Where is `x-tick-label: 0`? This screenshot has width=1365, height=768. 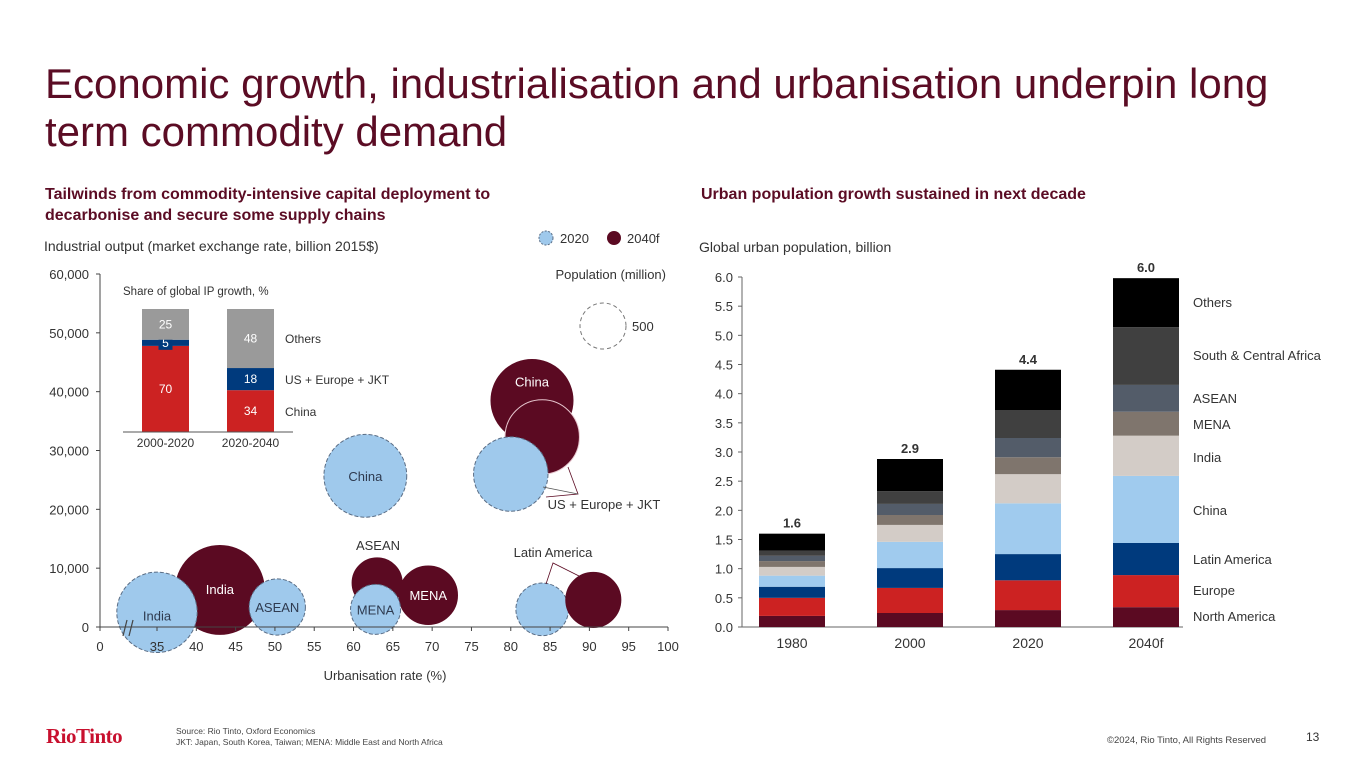
x-tick-label: 0 is located at coordinates (99, 646).